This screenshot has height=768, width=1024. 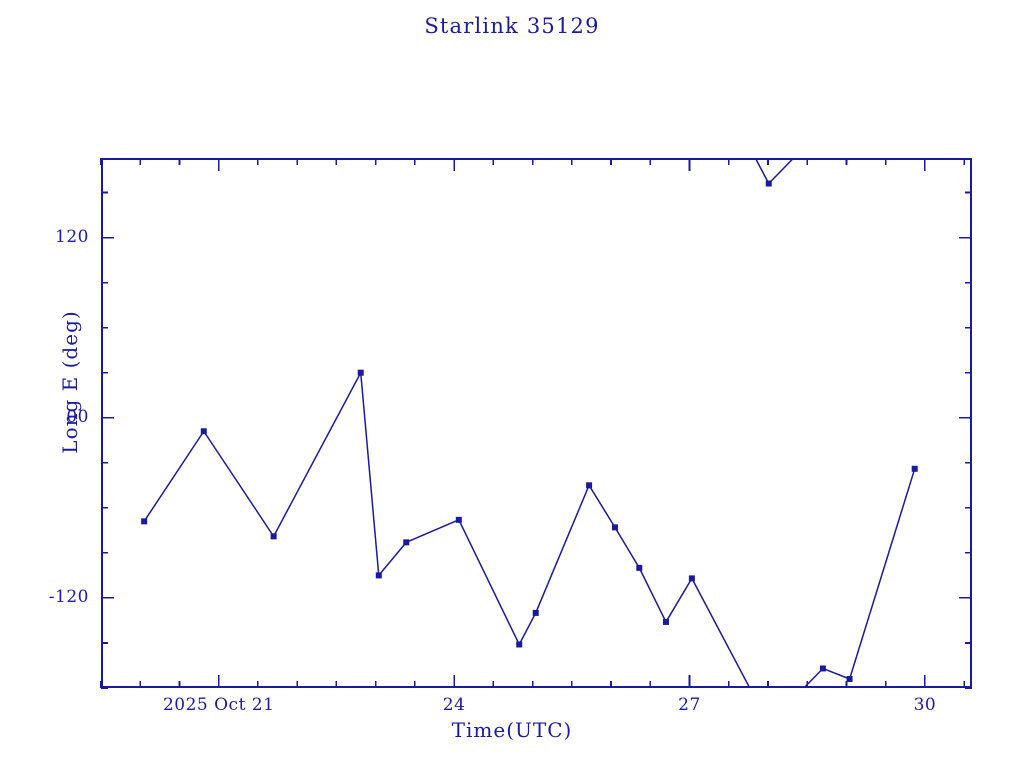 What do you see at coordinates (68, 596) in the screenshot?
I see `y-tick-label: -120` at bounding box center [68, 596].